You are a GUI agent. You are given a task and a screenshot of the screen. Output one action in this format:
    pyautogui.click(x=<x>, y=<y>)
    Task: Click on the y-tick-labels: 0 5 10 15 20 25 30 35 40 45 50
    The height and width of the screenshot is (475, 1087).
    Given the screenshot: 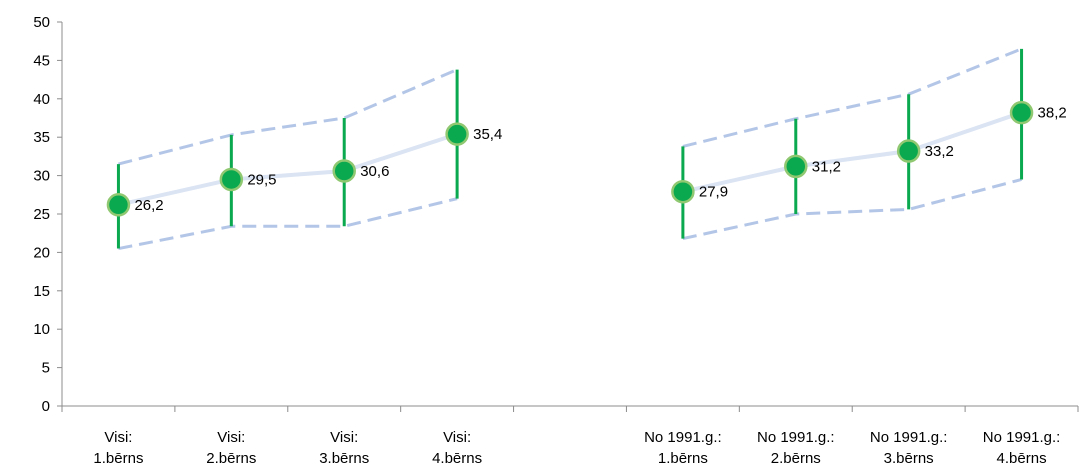 What is the action you would take?
    pyautogui.click(x=41, y=214)
    